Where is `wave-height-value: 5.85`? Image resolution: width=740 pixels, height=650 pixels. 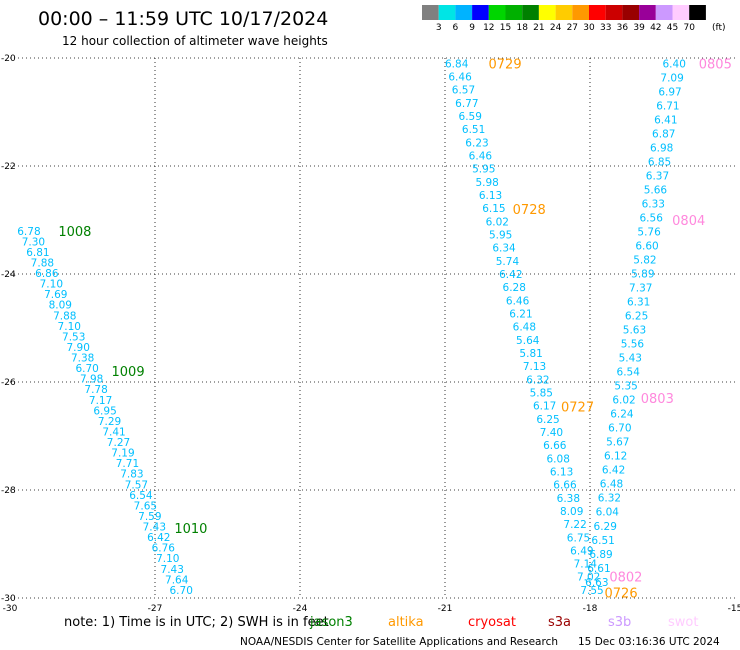
wave-height-value: 5.85 is located at coordinates (541, 393).